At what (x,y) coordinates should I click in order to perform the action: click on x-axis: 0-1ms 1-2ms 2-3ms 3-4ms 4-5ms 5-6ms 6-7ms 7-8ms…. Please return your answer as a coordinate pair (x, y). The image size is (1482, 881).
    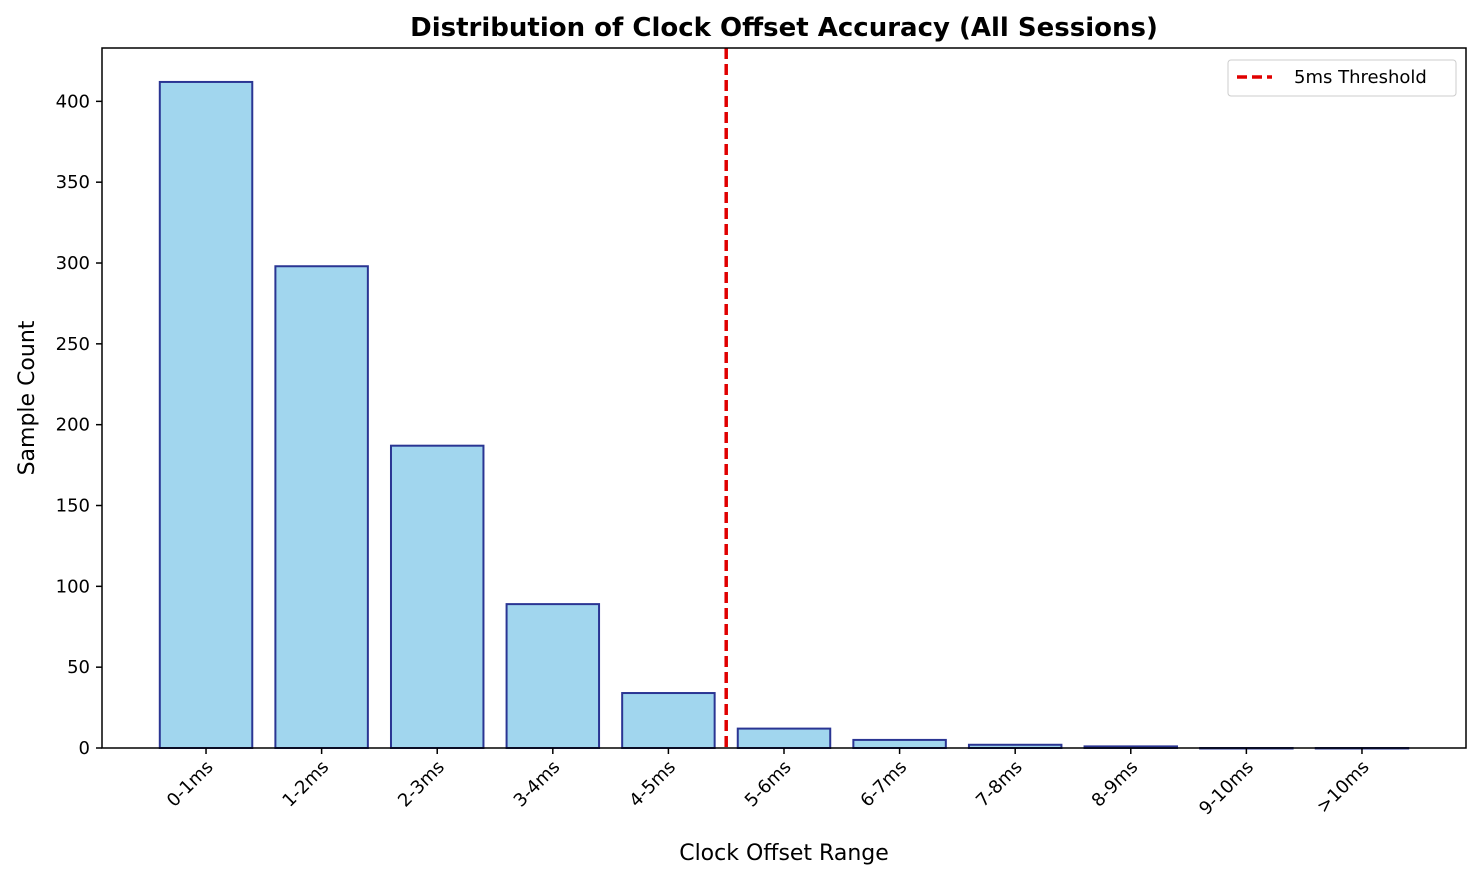
    Looking at the image, I should click on (768, 783).